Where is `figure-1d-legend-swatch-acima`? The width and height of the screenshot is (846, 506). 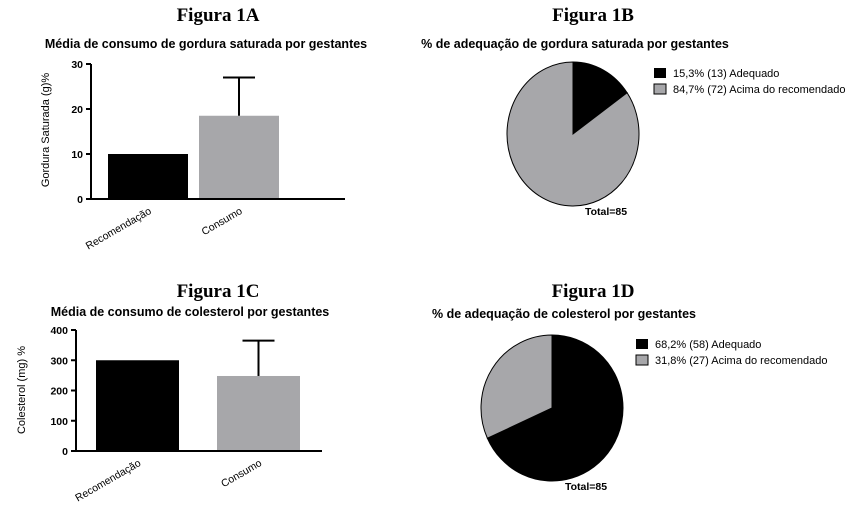
figure-1d-legend-swatch-acima is located at coordinates (642, 360).